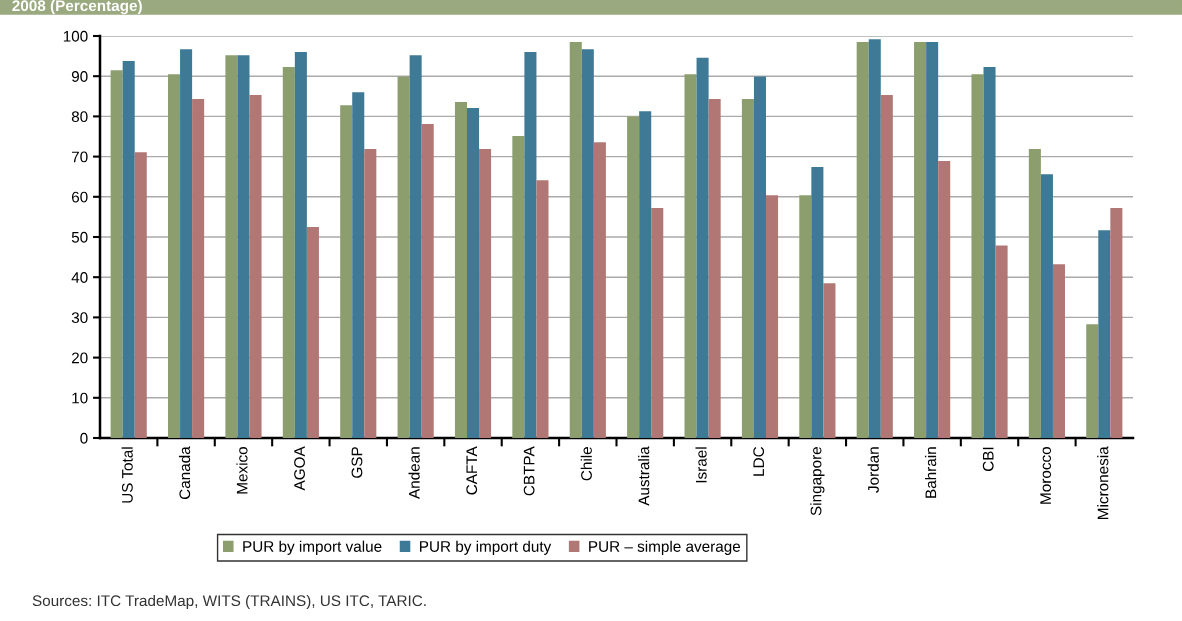 The height and width of the screenshot is (621, 1182). What do you see at coordinates (79, 237) in the screenshot?
I see `y-tick-label: 50` at bounding box center [79, 237].